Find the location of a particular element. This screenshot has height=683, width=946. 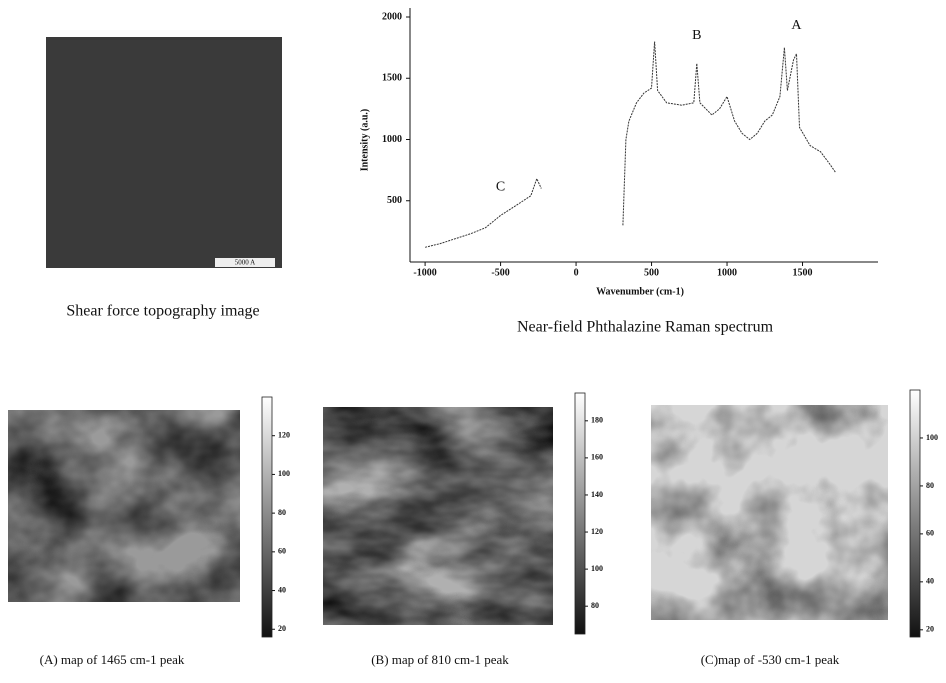

y-tick-label: 500 is located at coordinates (394, 200).